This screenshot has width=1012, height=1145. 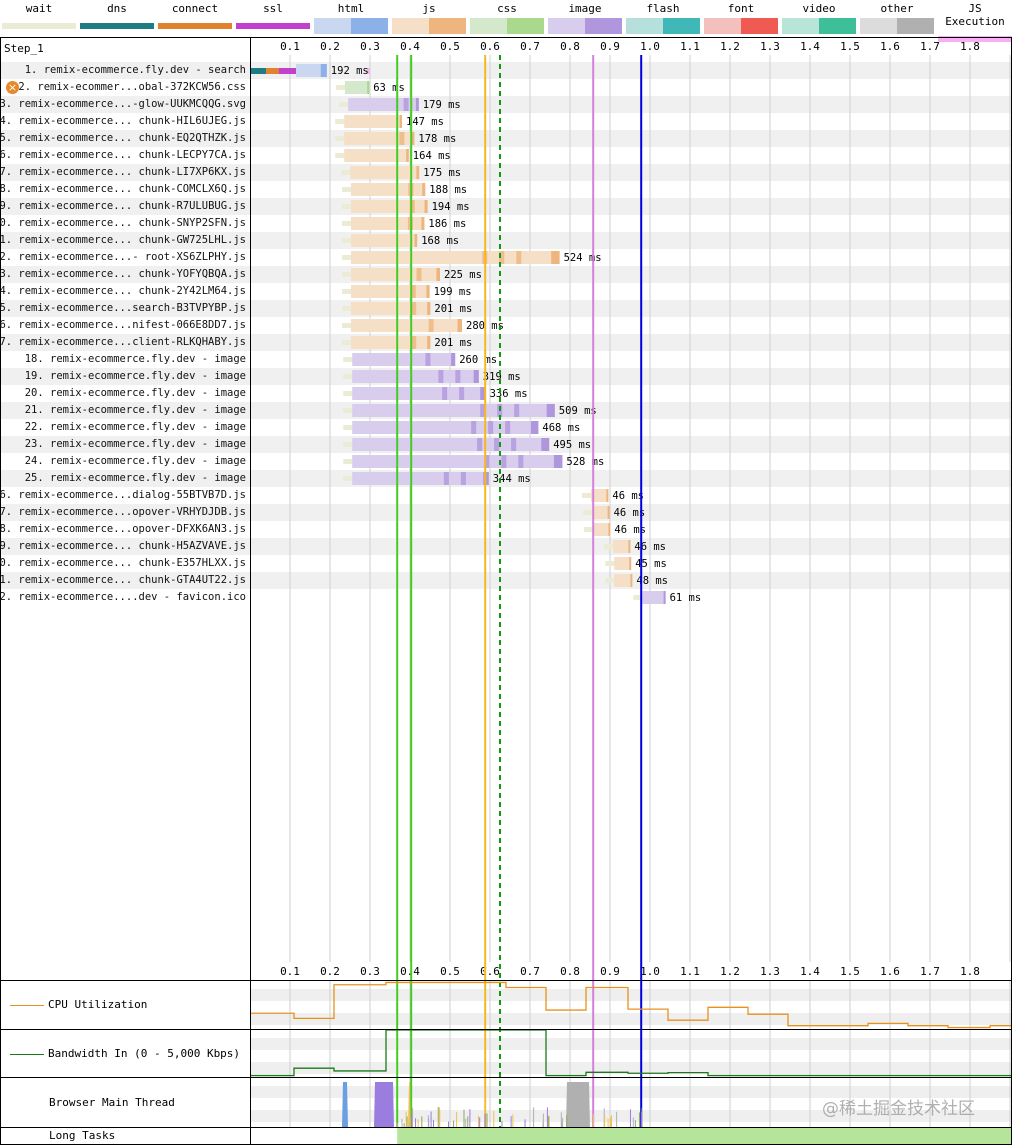 I want to click on request-row: 25. remix-ecommerce.fly.dev - image, so click(x=125, y=478).